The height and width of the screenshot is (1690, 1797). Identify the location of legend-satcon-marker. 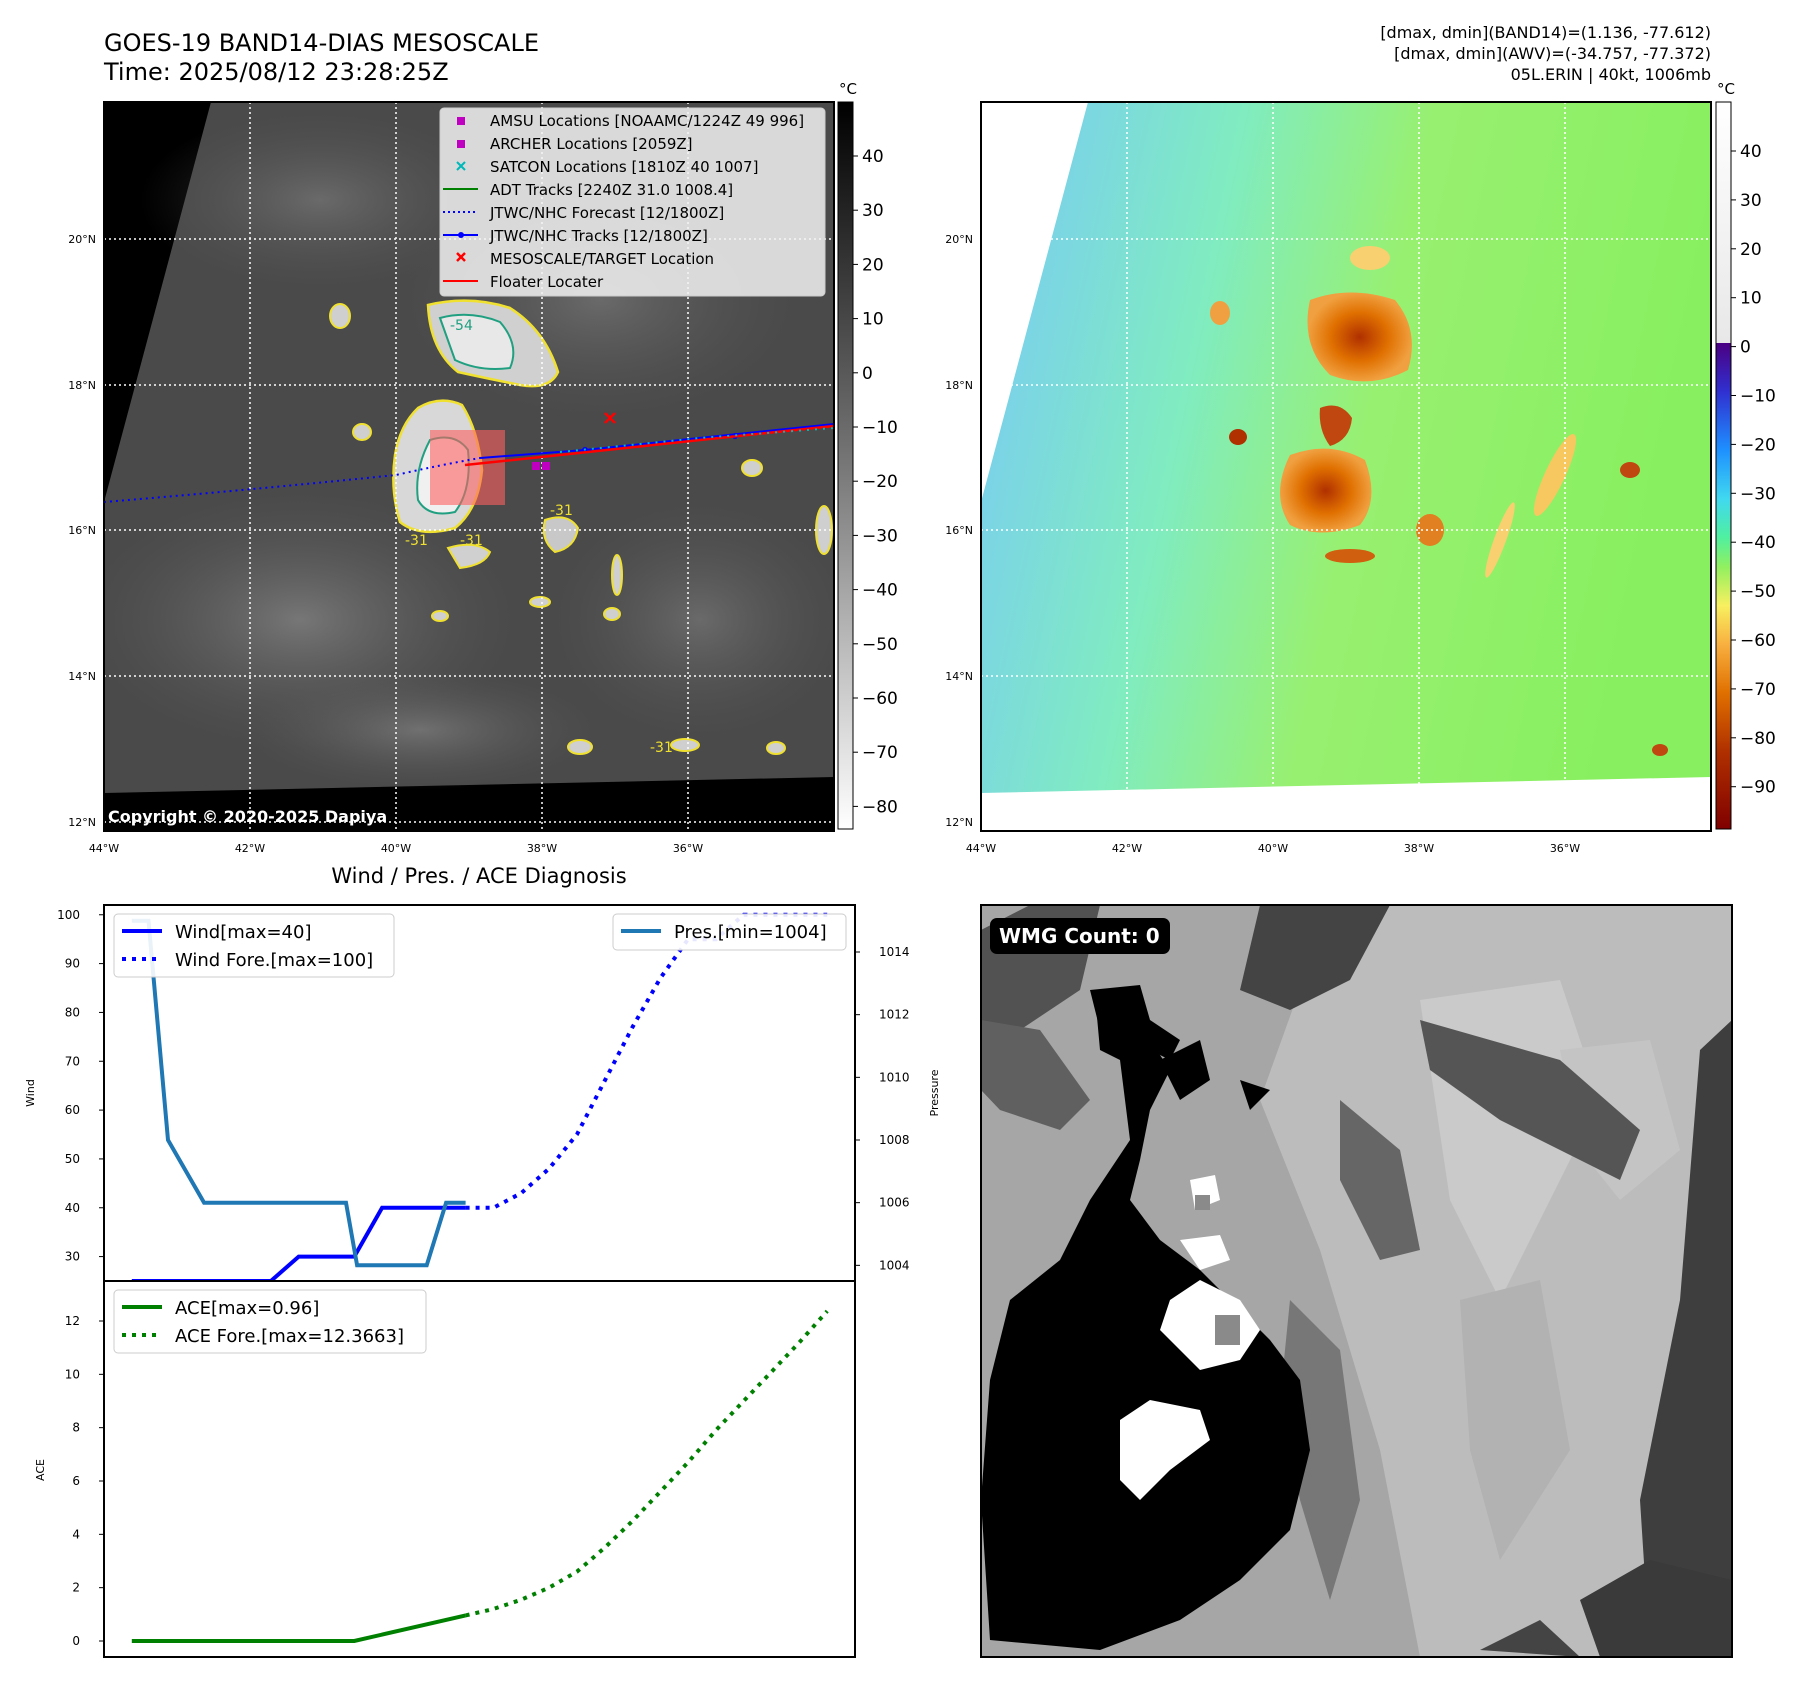
(461, 166).